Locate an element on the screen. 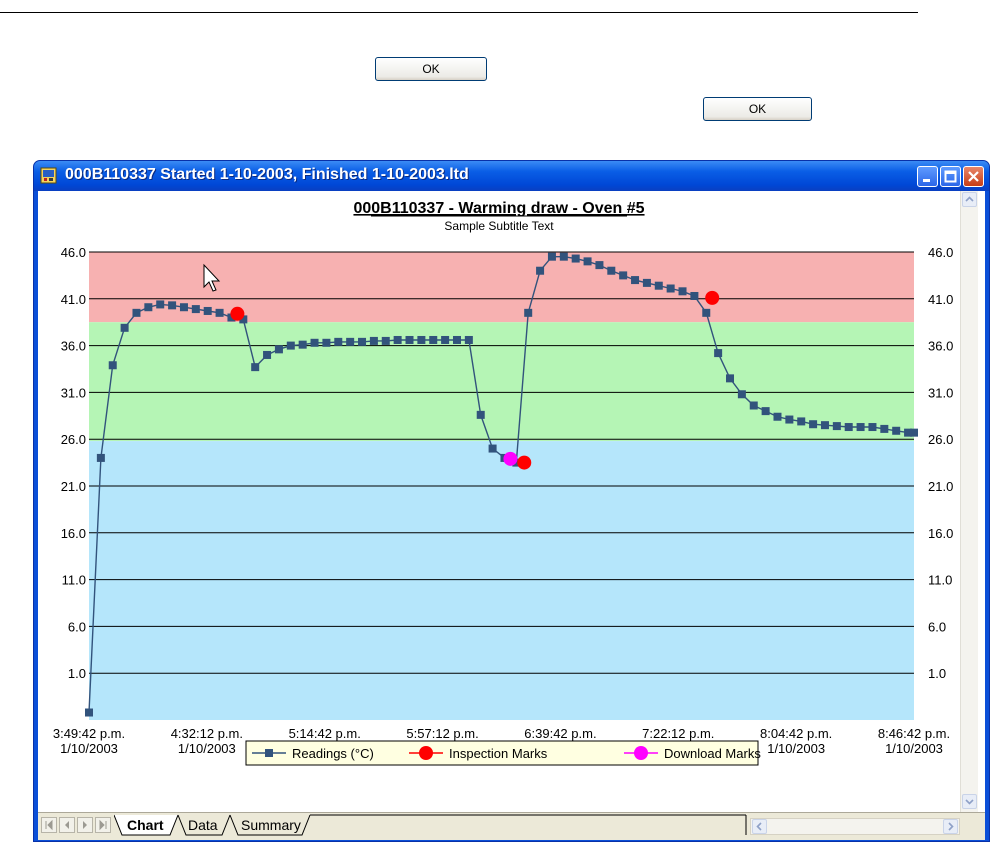 The image size is (995, 846). next-icon is located at coordinates (85, 825).